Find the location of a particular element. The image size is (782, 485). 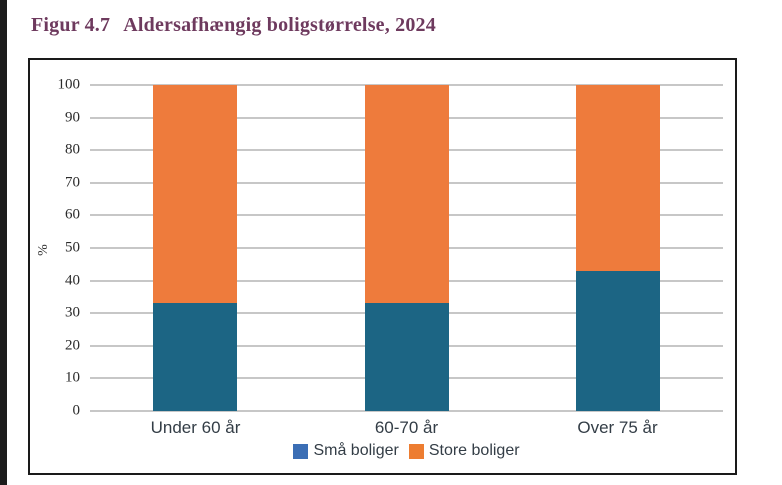

x-tick-label-1: Under 60 år is located at coordinates (195, 427).